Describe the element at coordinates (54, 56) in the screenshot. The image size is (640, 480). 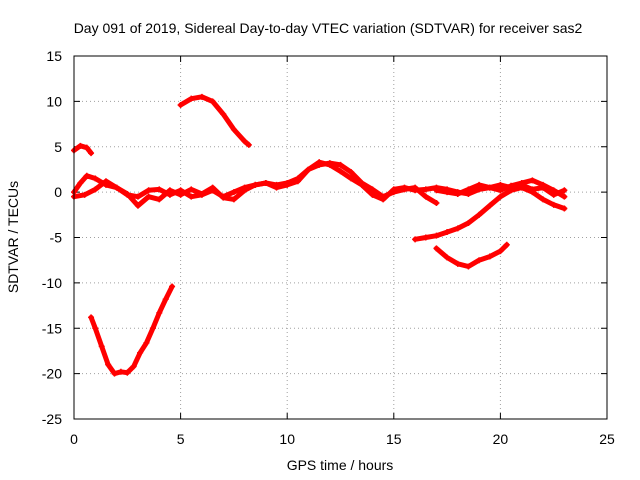
I see `y-tick-label: 15` at that location.